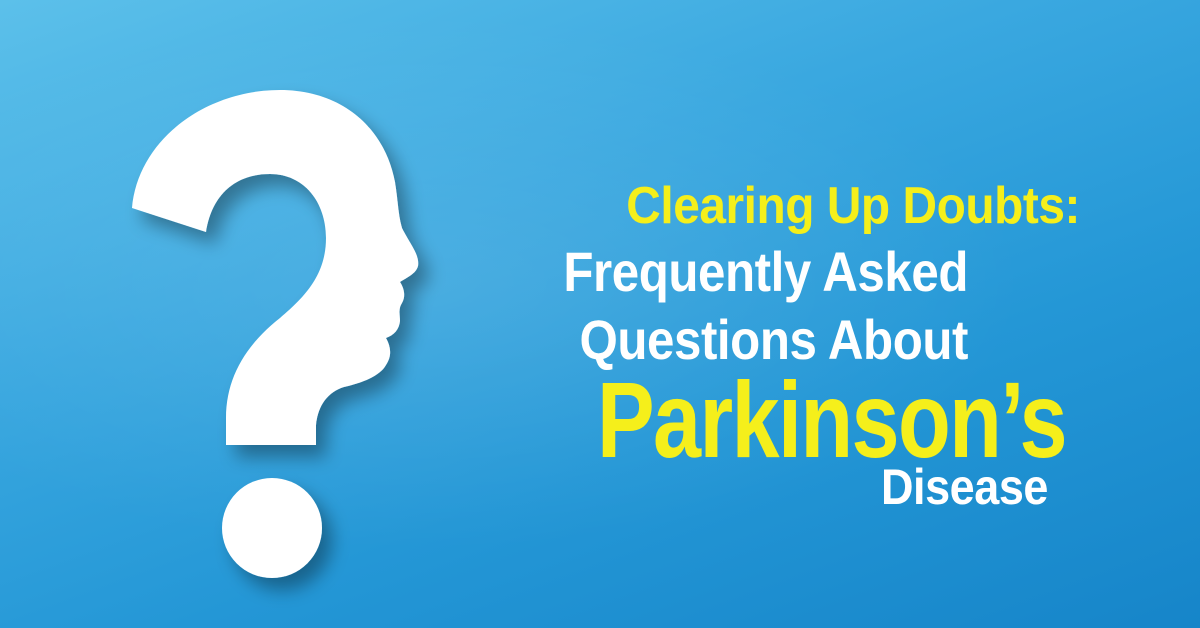  I want to click on headline-line-2: Frequently Asked, so click(765, 271).